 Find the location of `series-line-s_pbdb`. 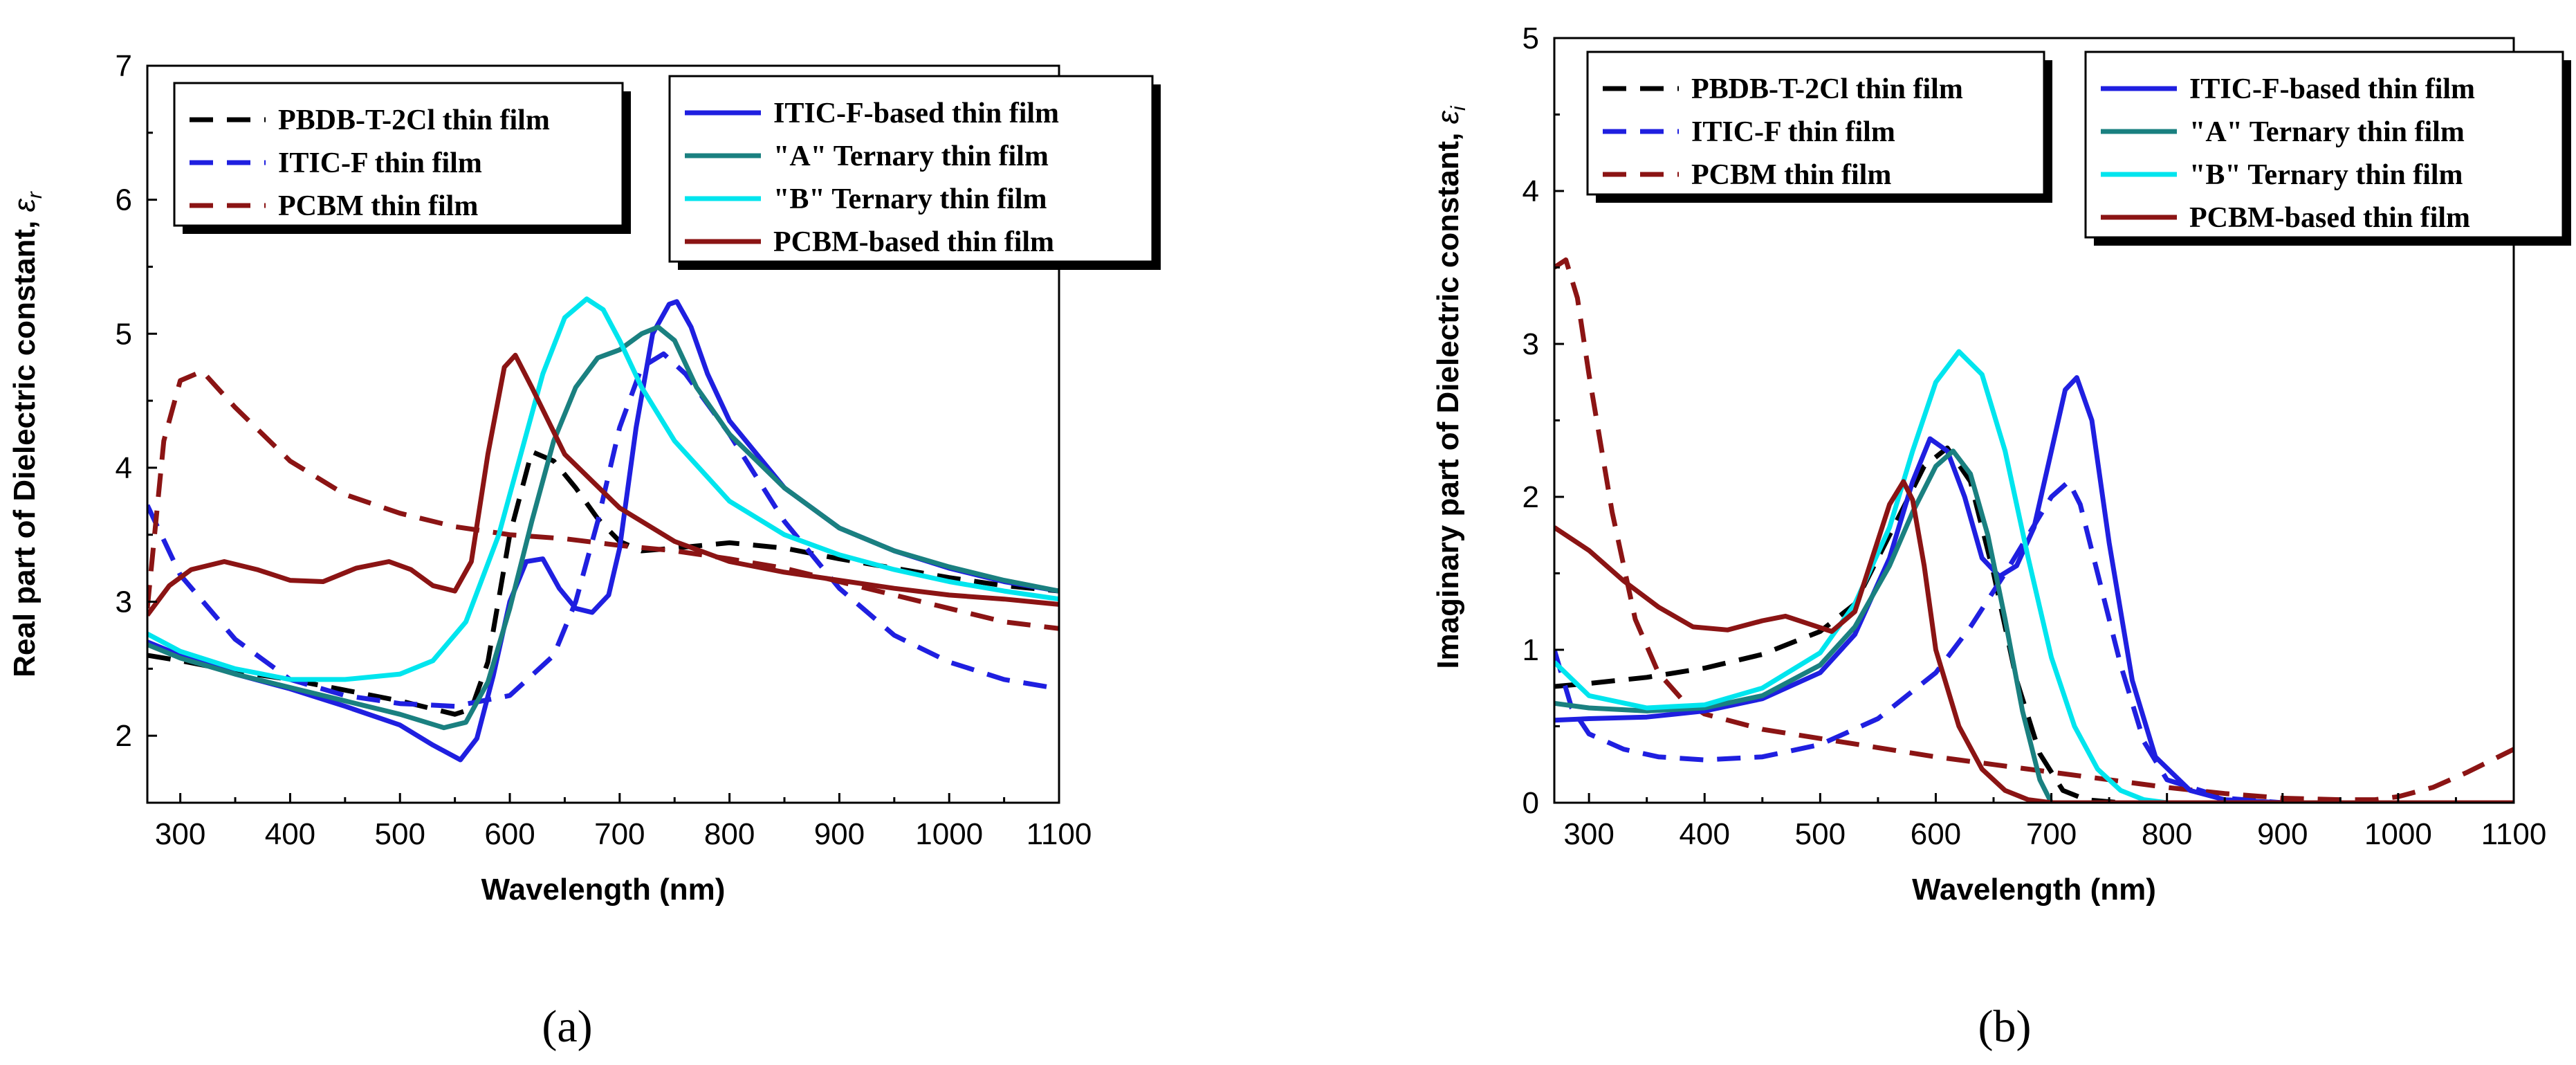

series-line-s_pbdb is located at coordinates (603, 583).